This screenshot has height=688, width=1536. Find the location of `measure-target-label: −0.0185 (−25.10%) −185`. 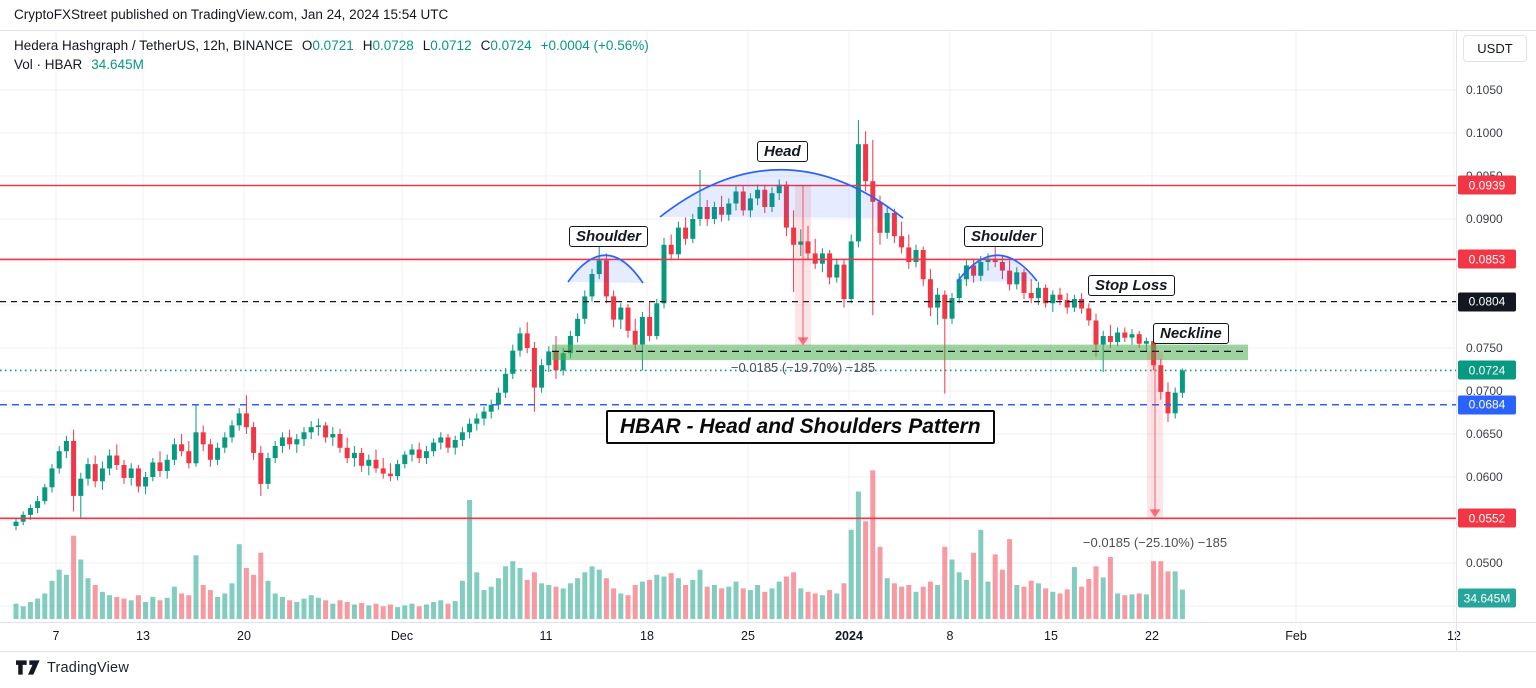

measure-target-label: −0.0185 (−25.10%) −185 is located at coordinates (1155, 542).